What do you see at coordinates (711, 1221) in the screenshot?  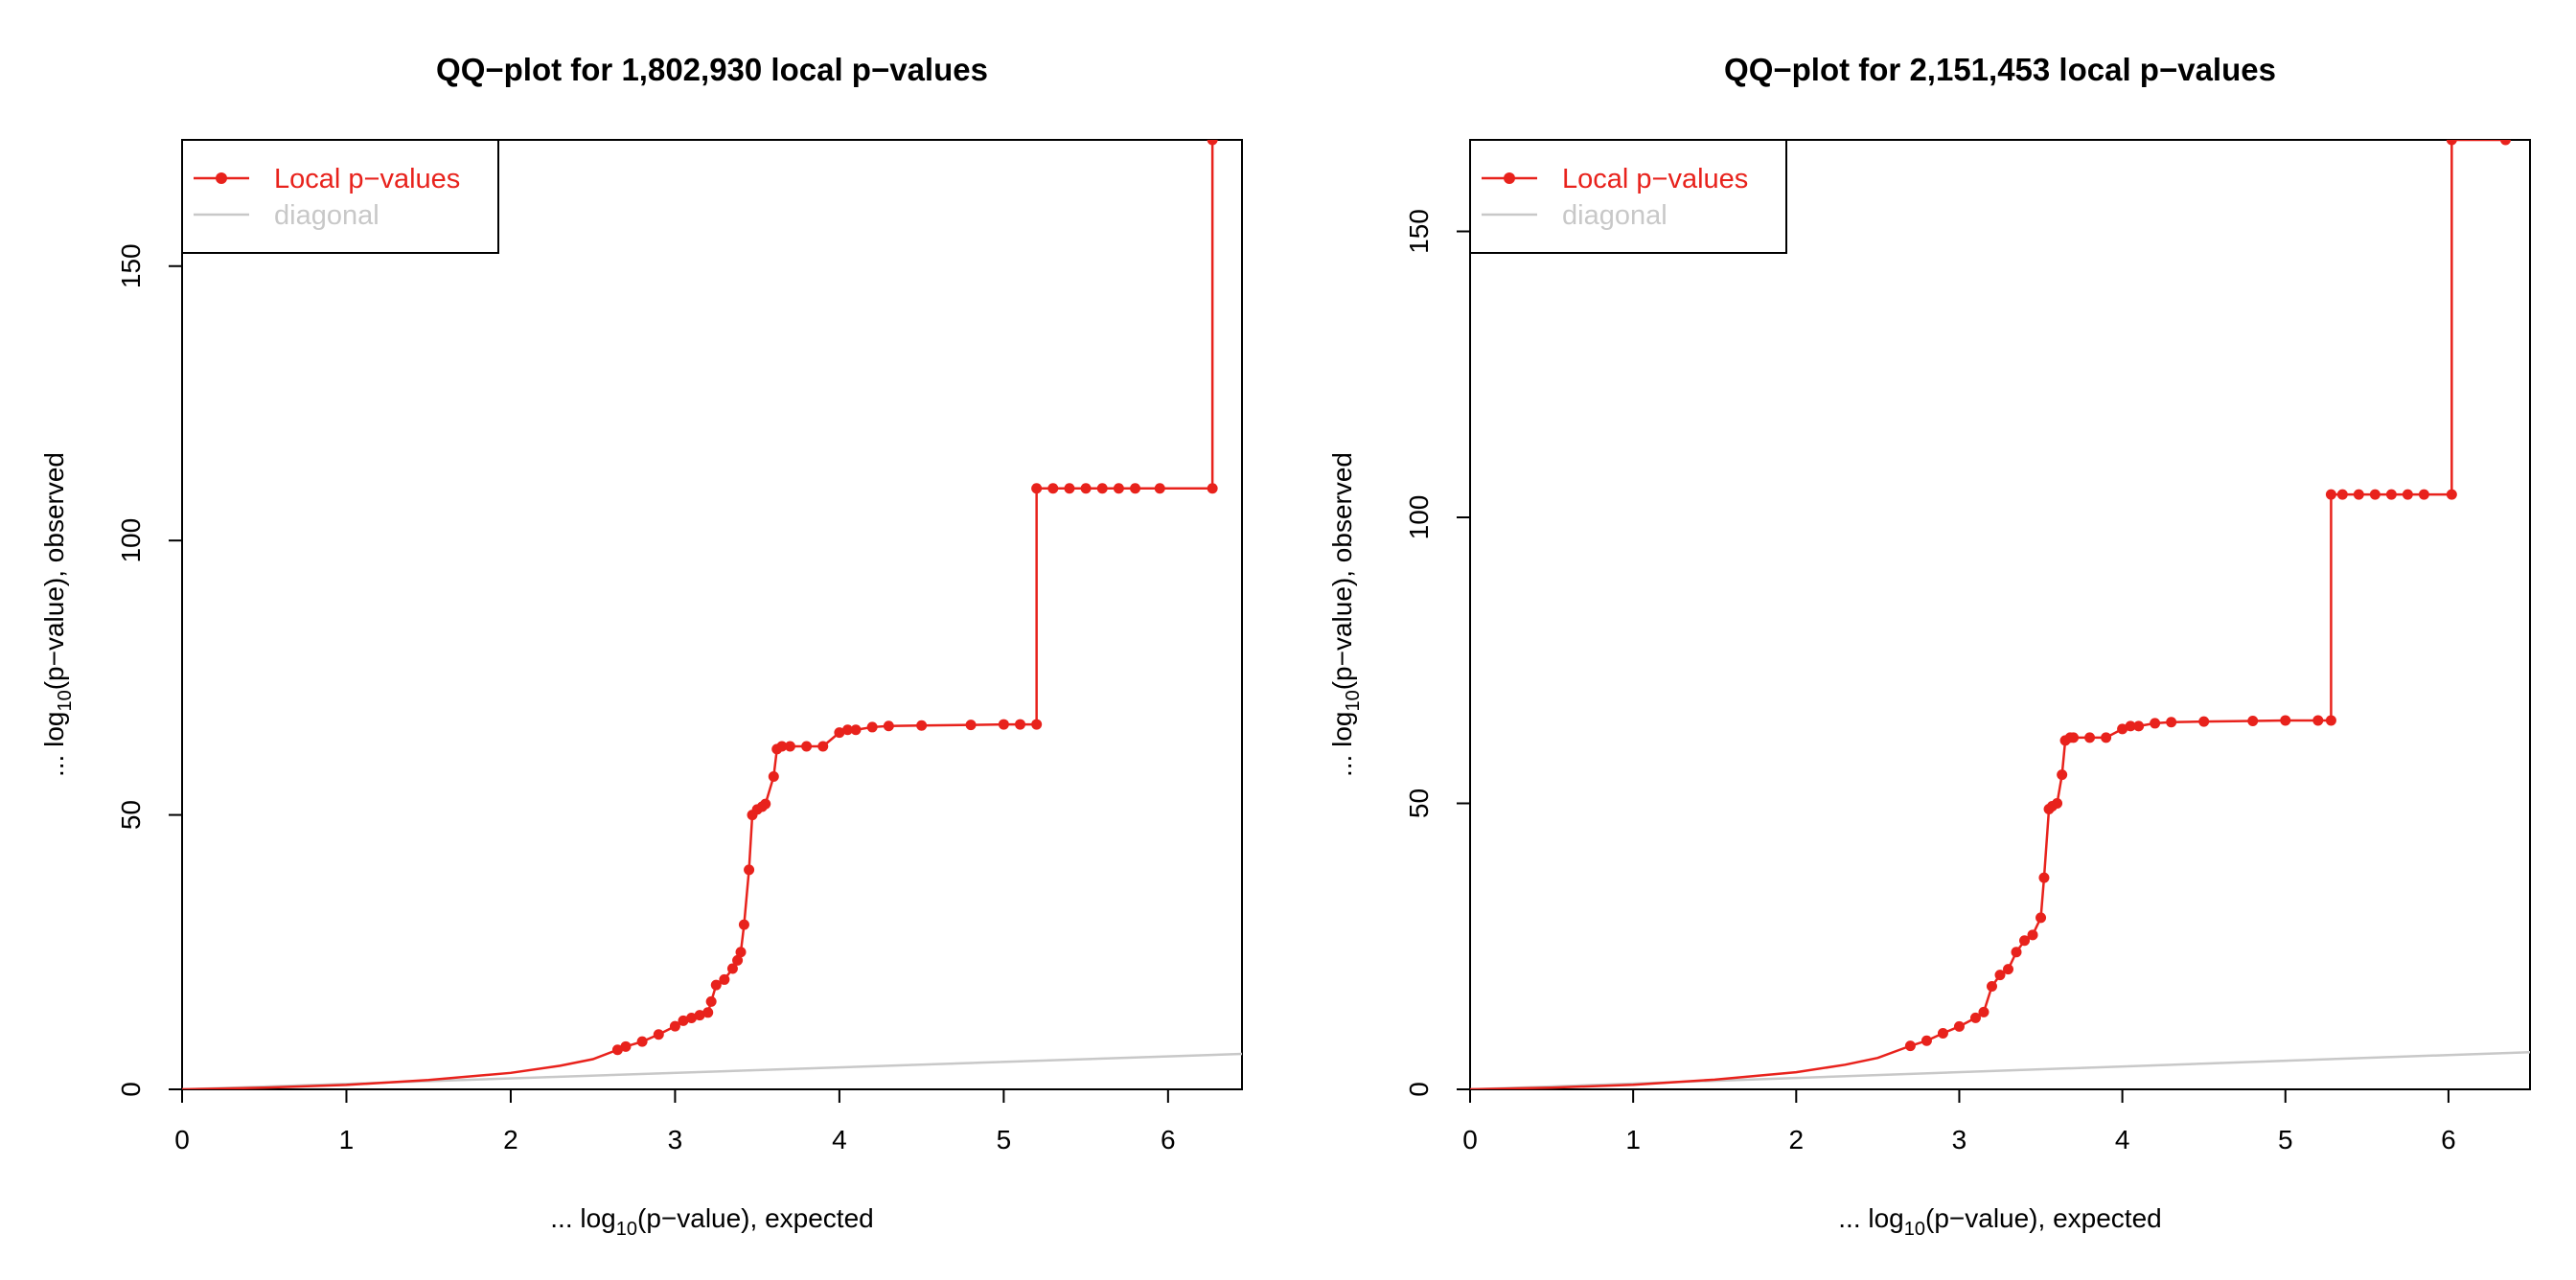 I see `x-axis-label: ... log10(p−value), expected` at bounding box center [711, 1221].